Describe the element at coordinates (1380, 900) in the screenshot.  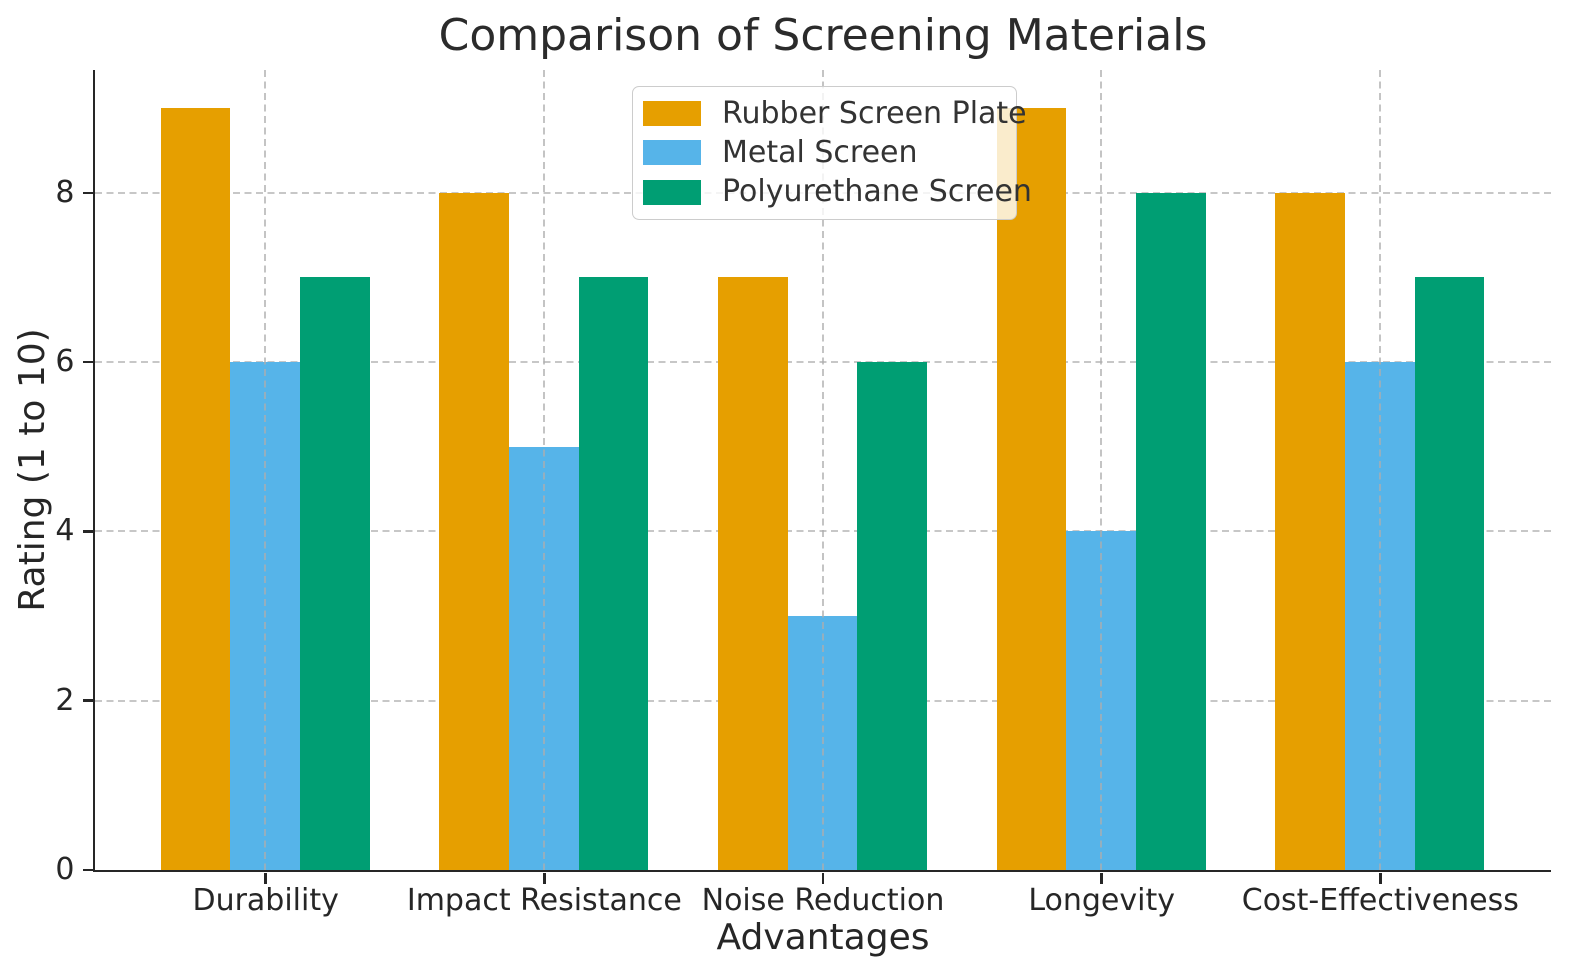
I see `x-tick-label-cost-effectiveness: Cost-Effectiveness` at that location.